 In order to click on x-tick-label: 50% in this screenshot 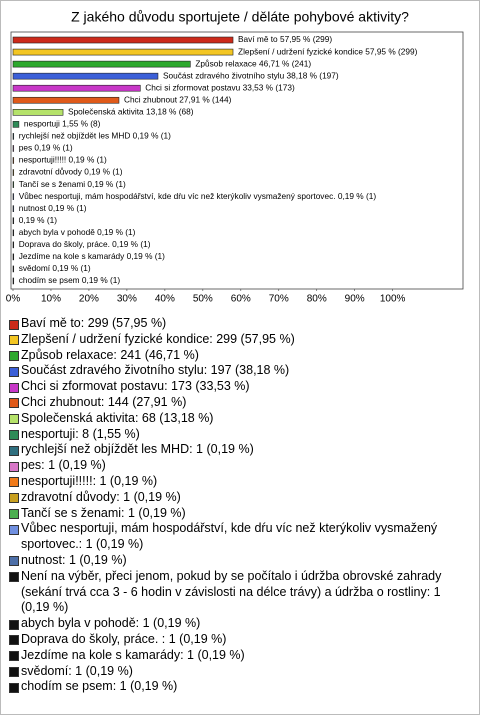, I will do `click(203, 299)`.